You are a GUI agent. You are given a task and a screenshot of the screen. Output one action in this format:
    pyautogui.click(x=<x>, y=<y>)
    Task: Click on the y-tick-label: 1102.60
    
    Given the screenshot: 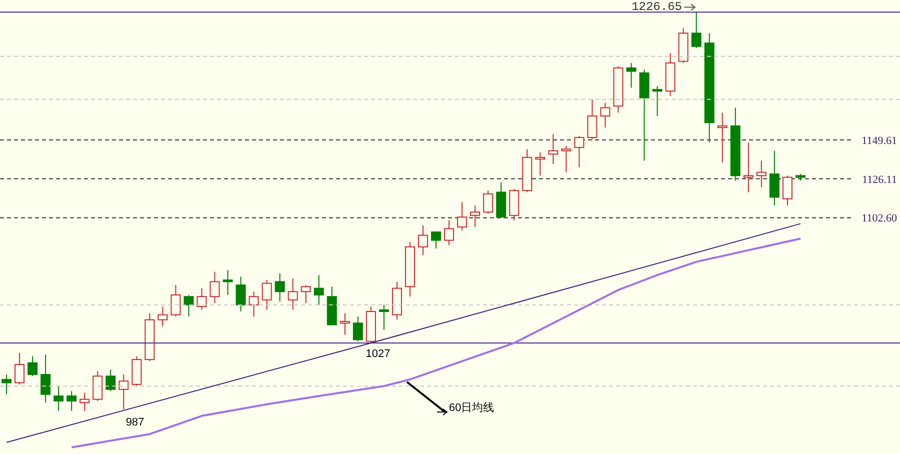 What is the action you would take?
    pyautogui.click(x=880, y=218)
    